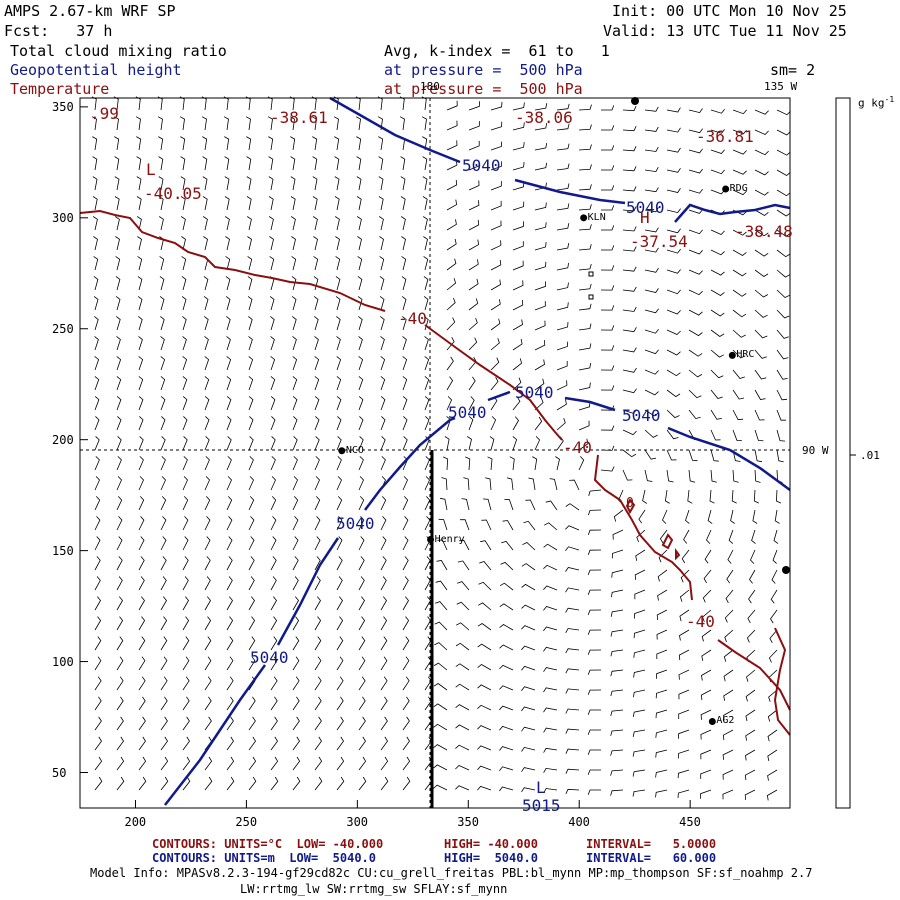 The width and height of the screenshot is (900, 900). I want to click on temperature-contour, so click(667, 541).